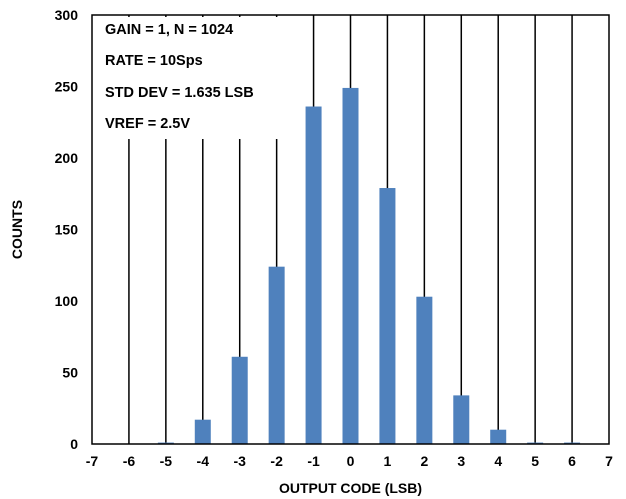 This screenshot has width=626, height=499. I want to click on annotation-std-dev: STD DEV = 1.635 LSB, so click(179, 93).